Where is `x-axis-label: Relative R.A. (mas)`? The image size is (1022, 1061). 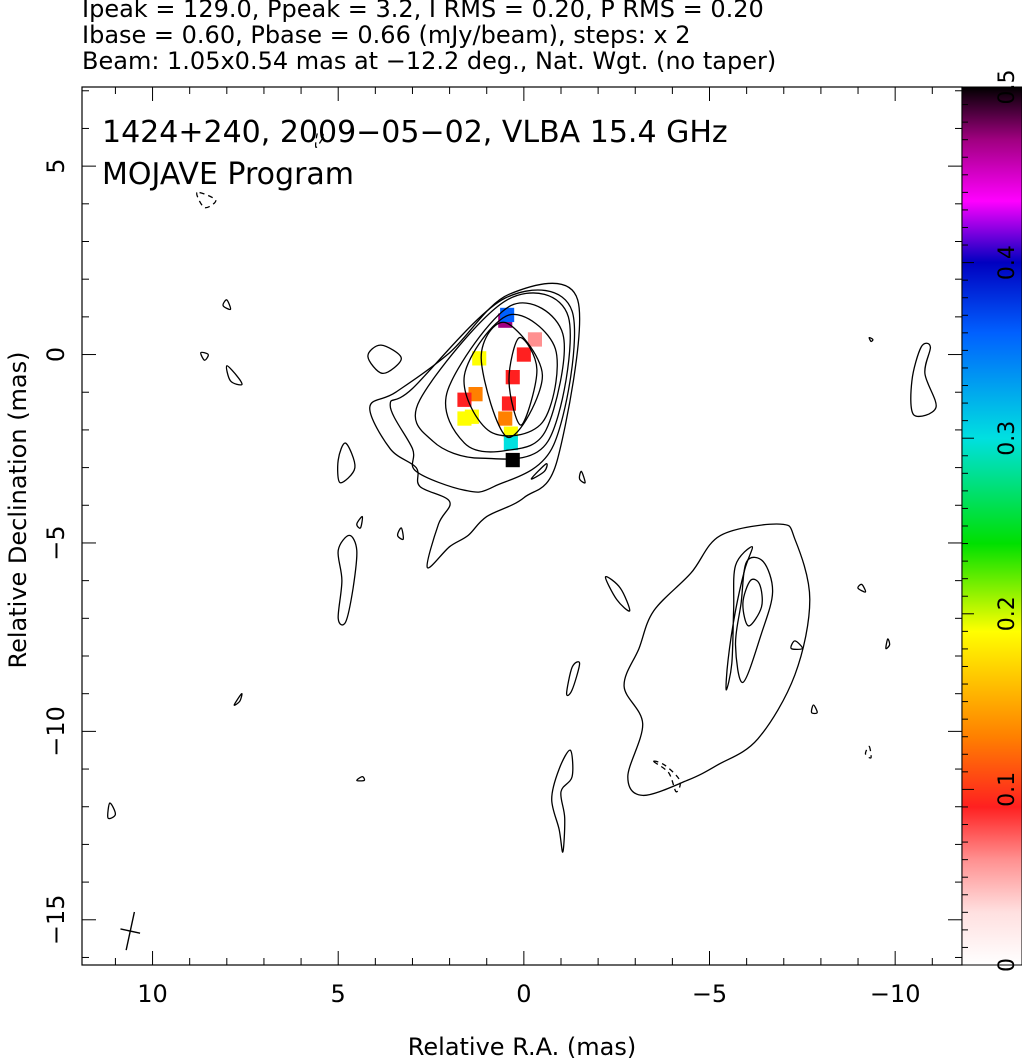 x-axis-label: Relative R.A. (mas) is located at coordinates (522, 1047).